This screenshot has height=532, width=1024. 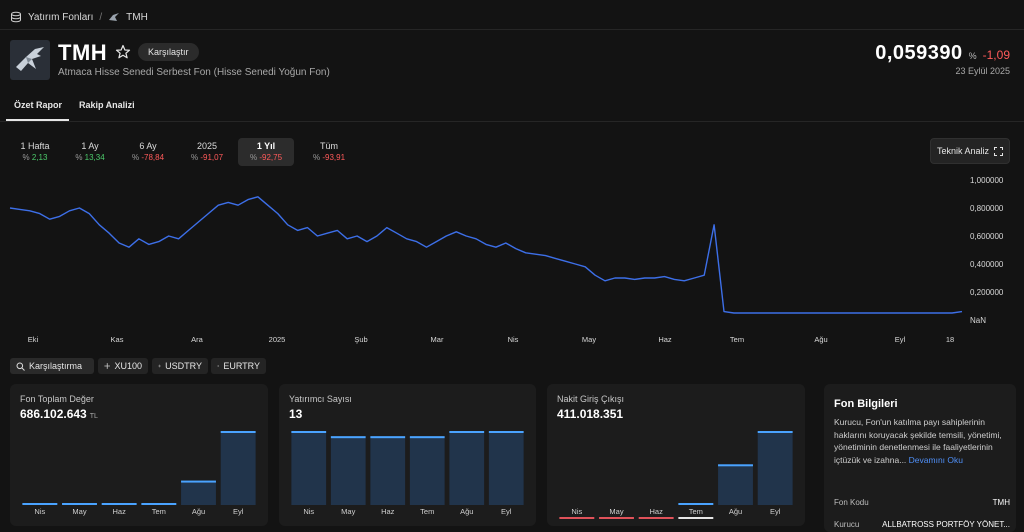 What do you see at coordinates (900, 339) in the screenshot?
I see `x-tick-label: Eyl` at bounding box center [900, 339].